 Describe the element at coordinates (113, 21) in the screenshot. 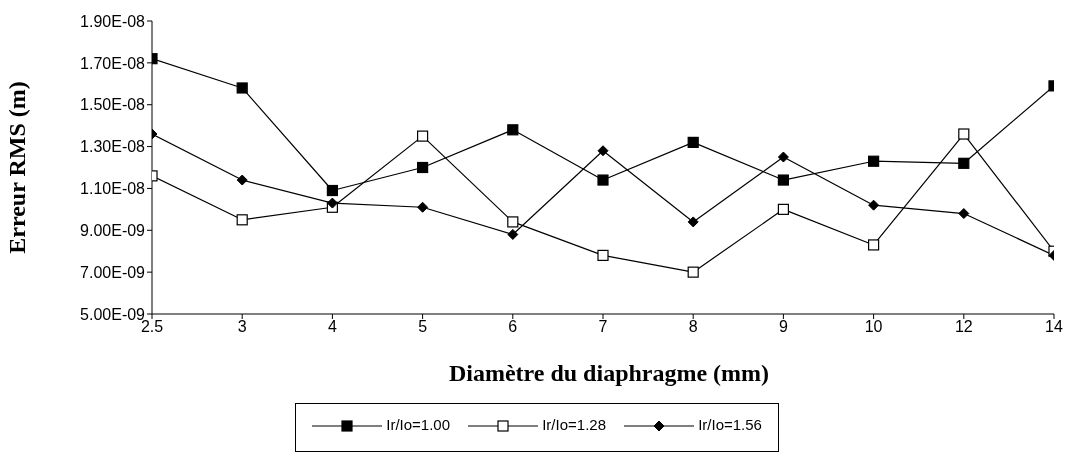

I see `y-tick-label: 1.90E-08` at that location.